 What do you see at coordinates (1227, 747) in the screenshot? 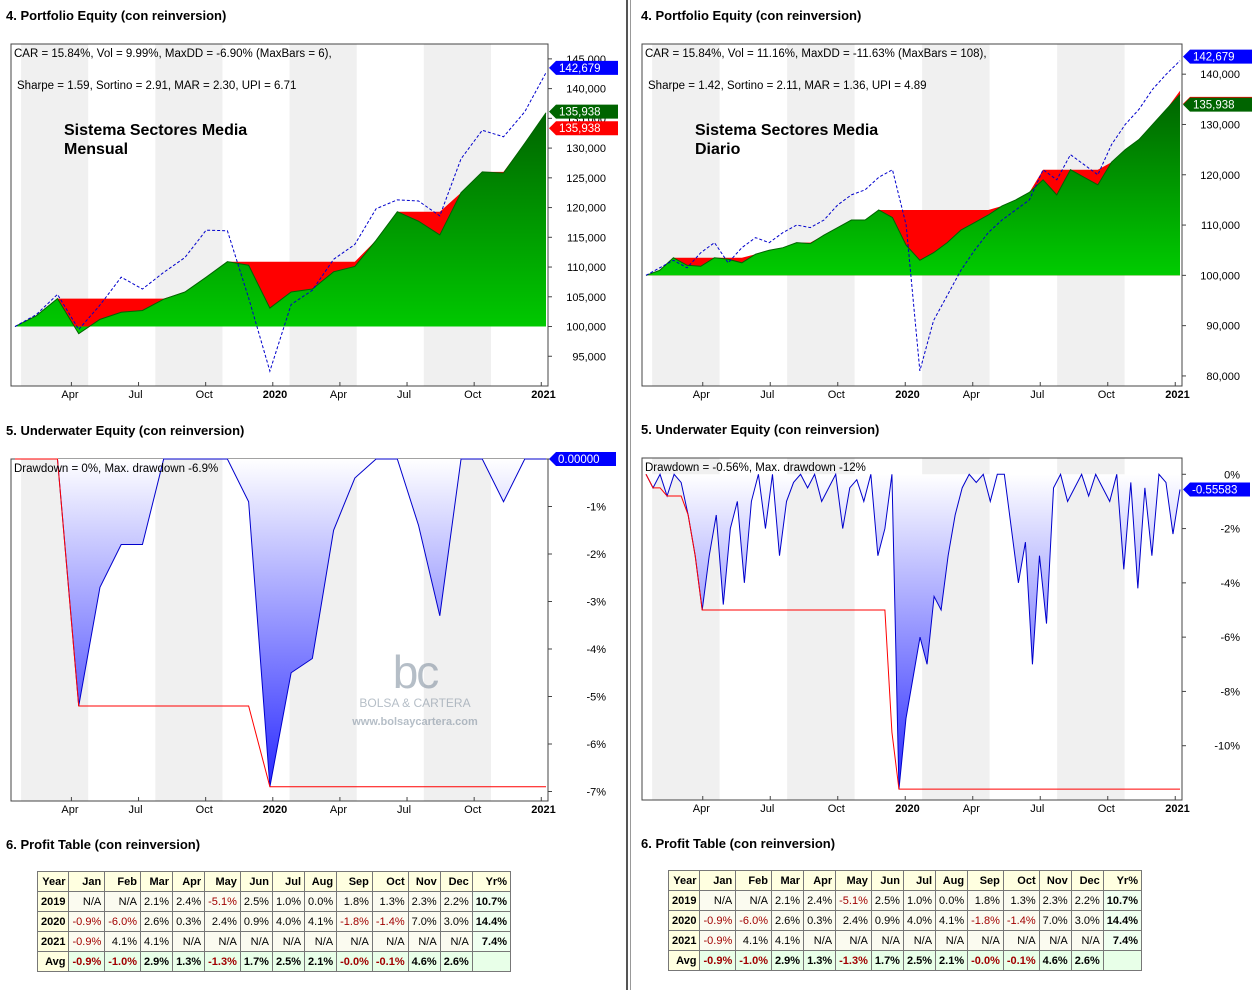
I see `y-tick-label: -10%` at bounding box center [1227, 747].